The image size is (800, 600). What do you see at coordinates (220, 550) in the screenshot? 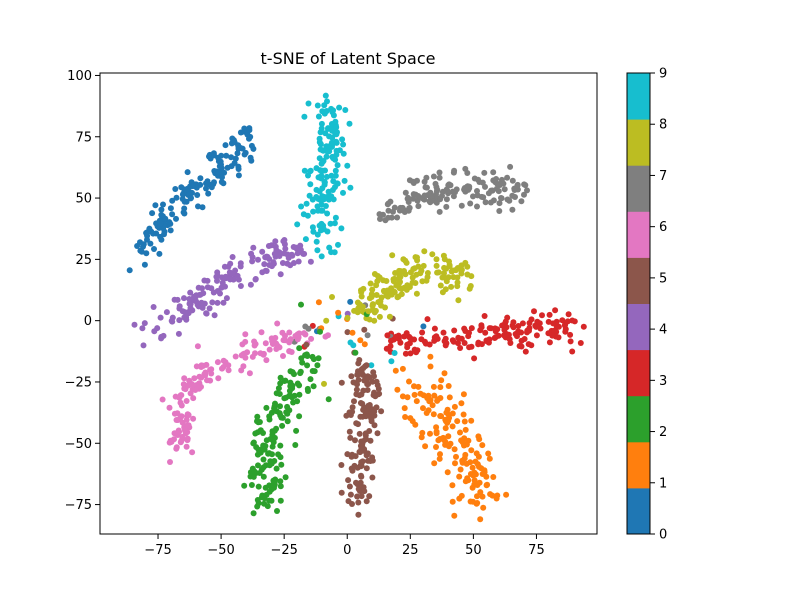
I see `x-tick-label: −50` at bounding box center [220, 550].